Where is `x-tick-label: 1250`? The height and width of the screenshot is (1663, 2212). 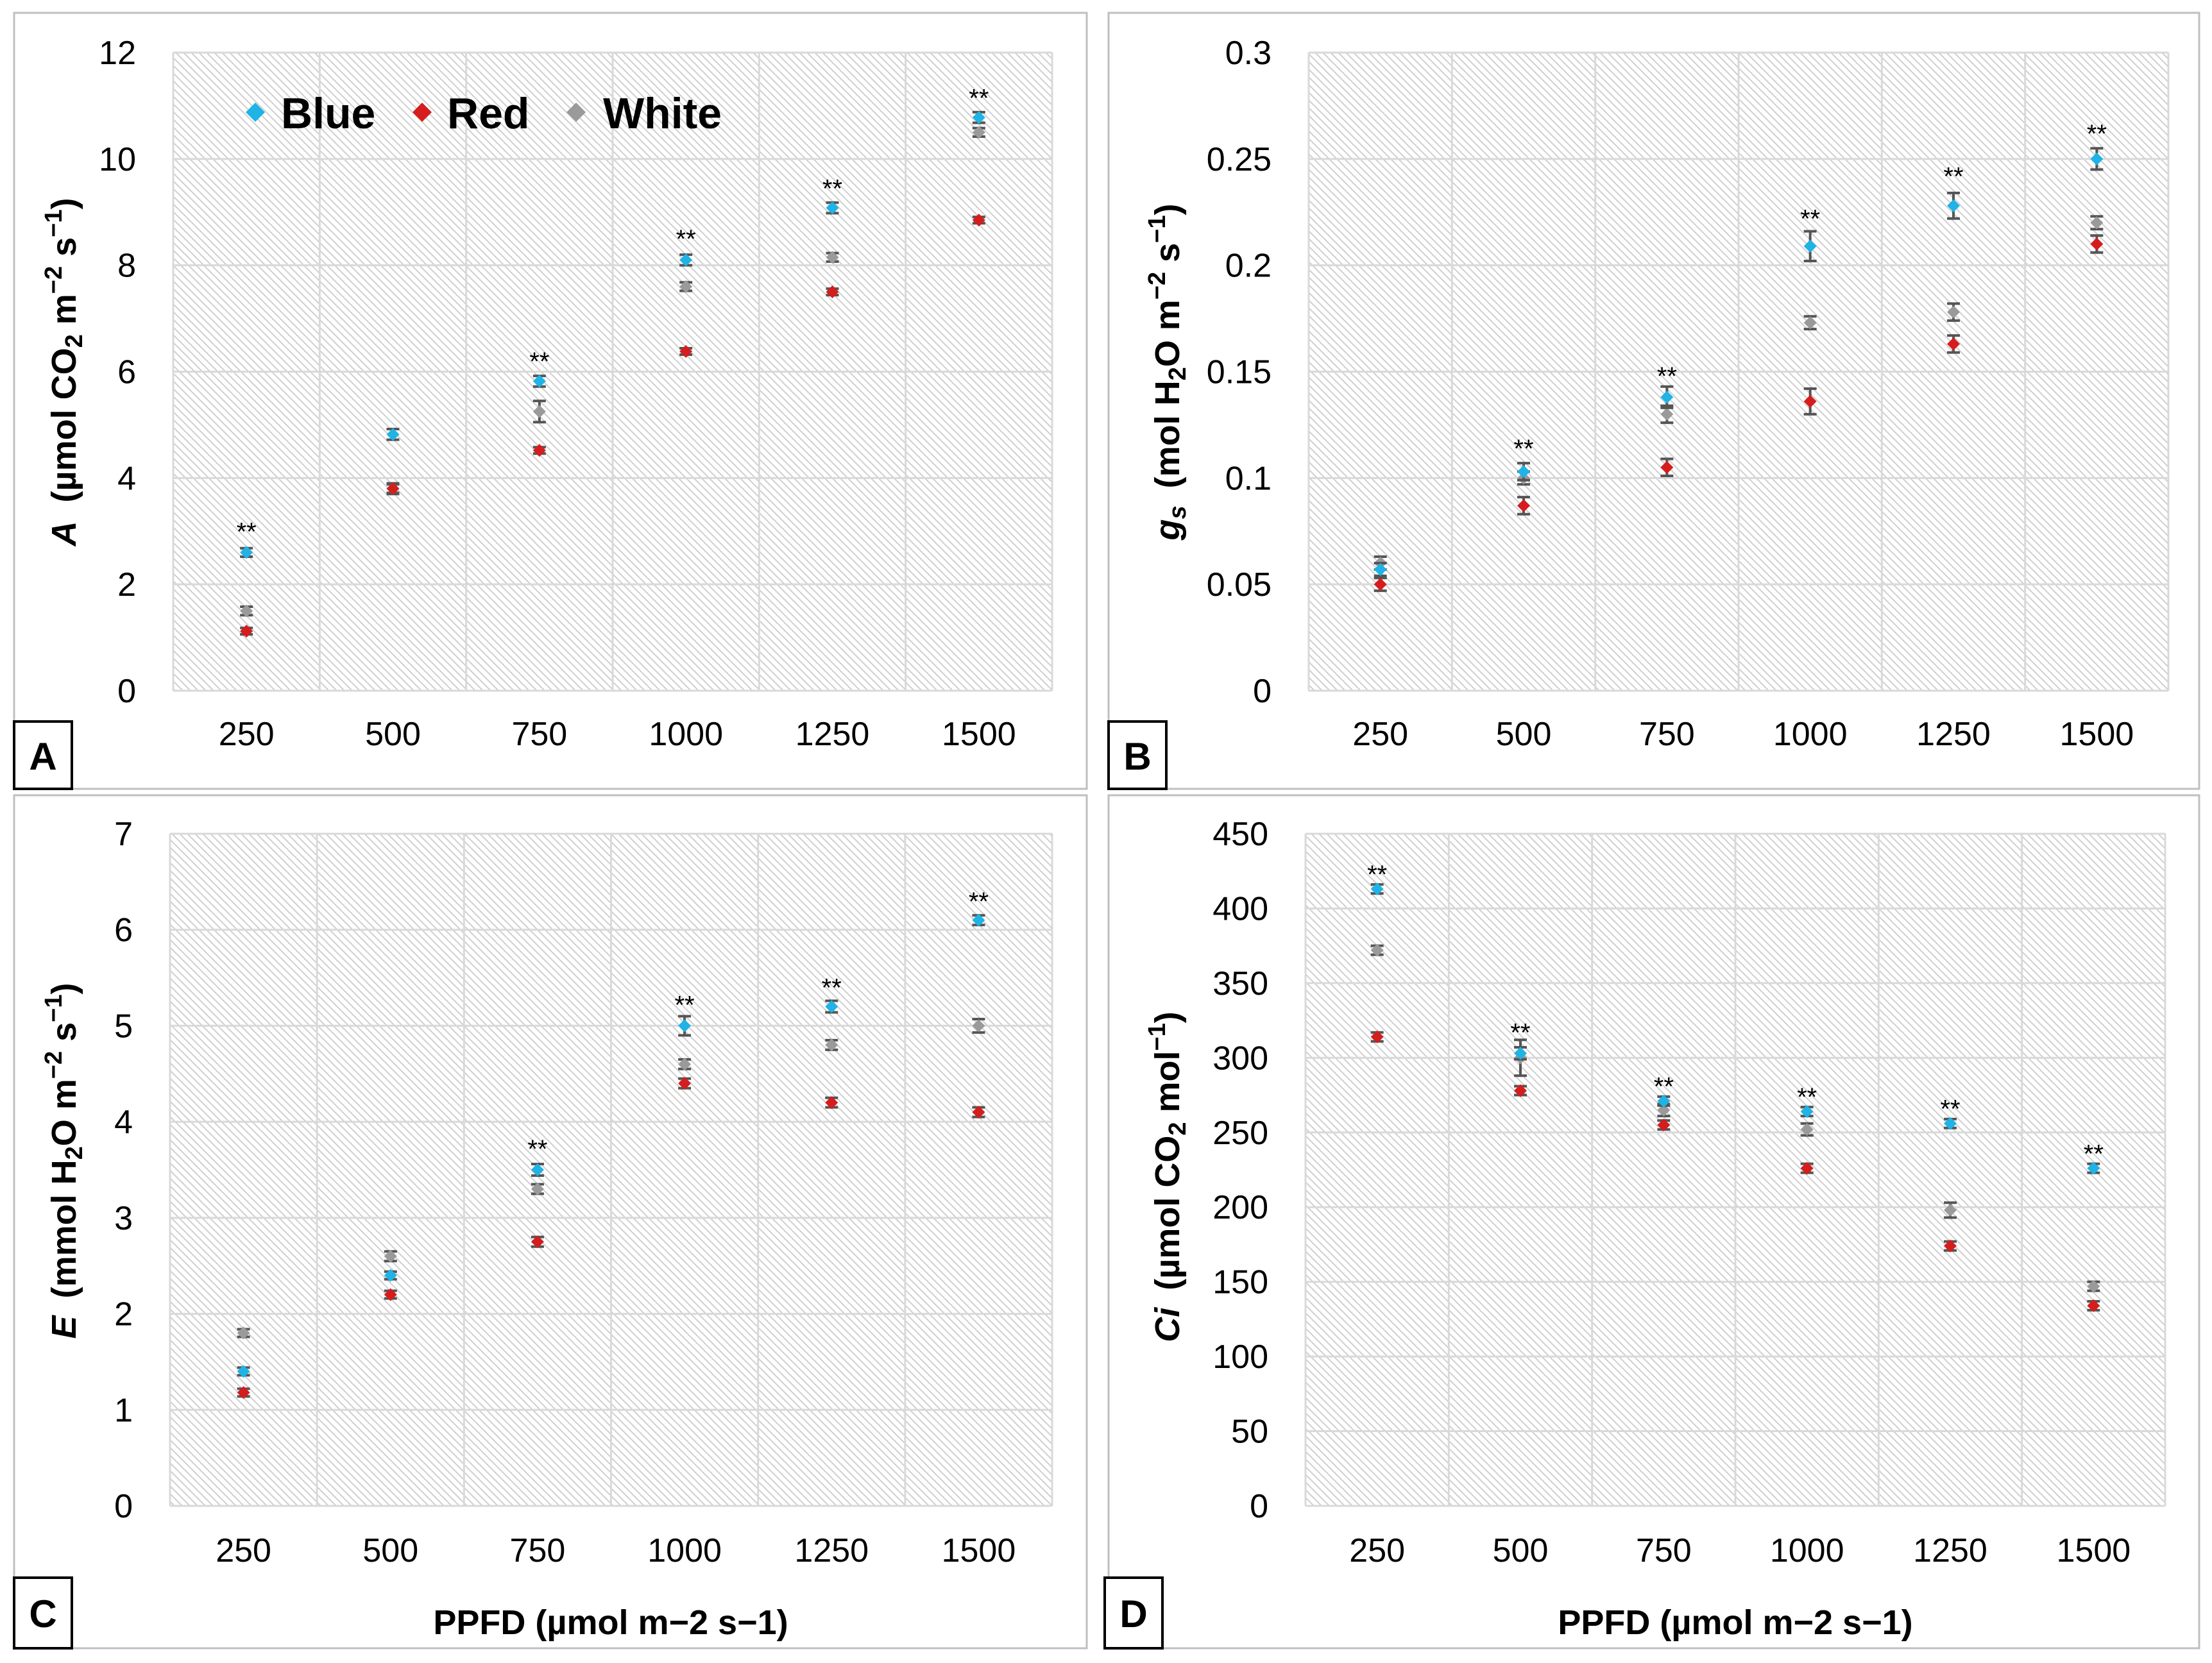
x-tick-label: 1250 is located at coordinates (1950, 1550).